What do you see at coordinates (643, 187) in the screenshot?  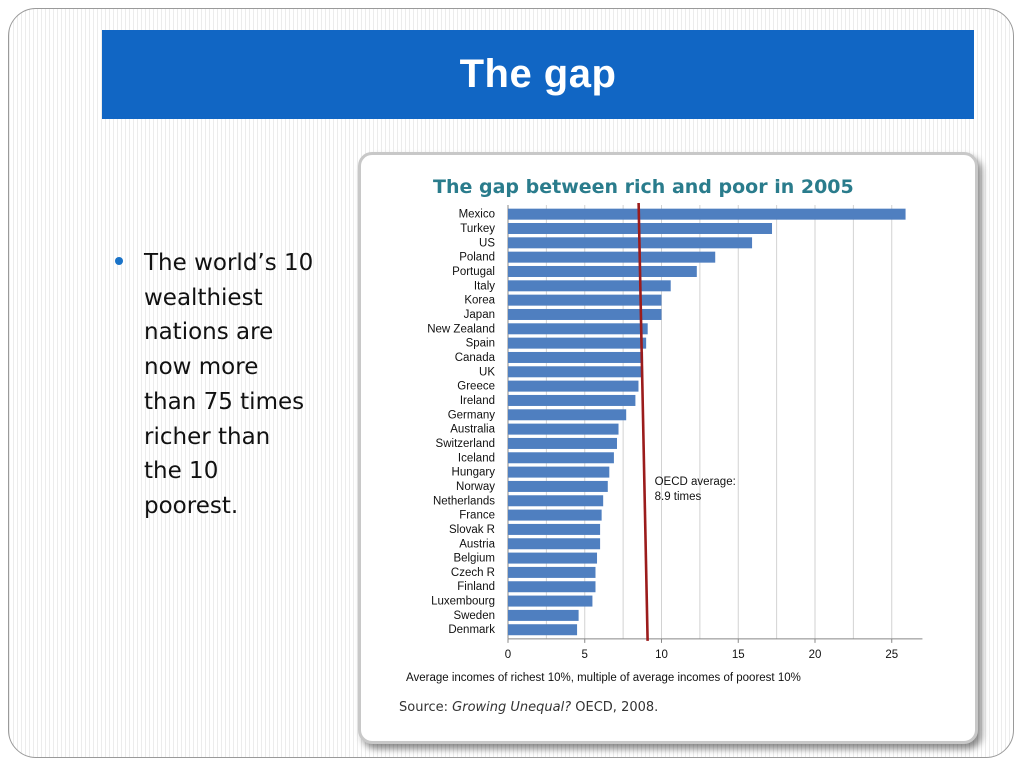 I see `chart-title: The gap between rich and poor in 2005` at bounding box center [643, 187].